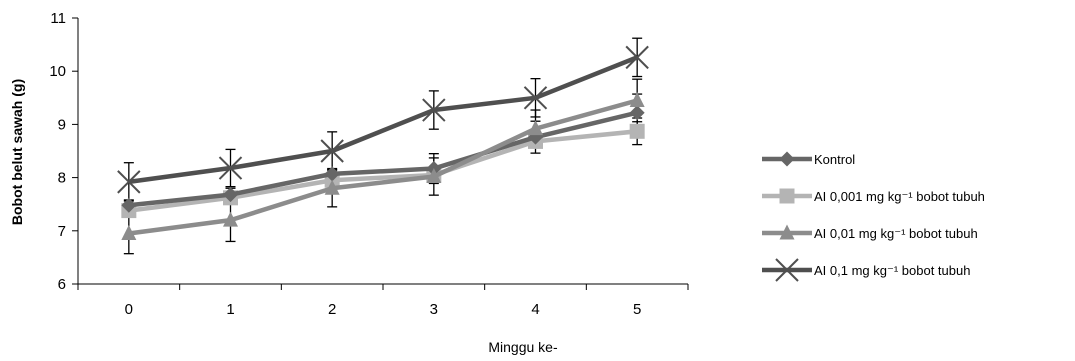 Image resolution: width=1075 pixels, height=361 pixels. Describe the element at coordinates (892, 270) in the screenshot. I see `legend-label: AI 0,1 mg kg⁻¹ bobot tubuh` at that location.